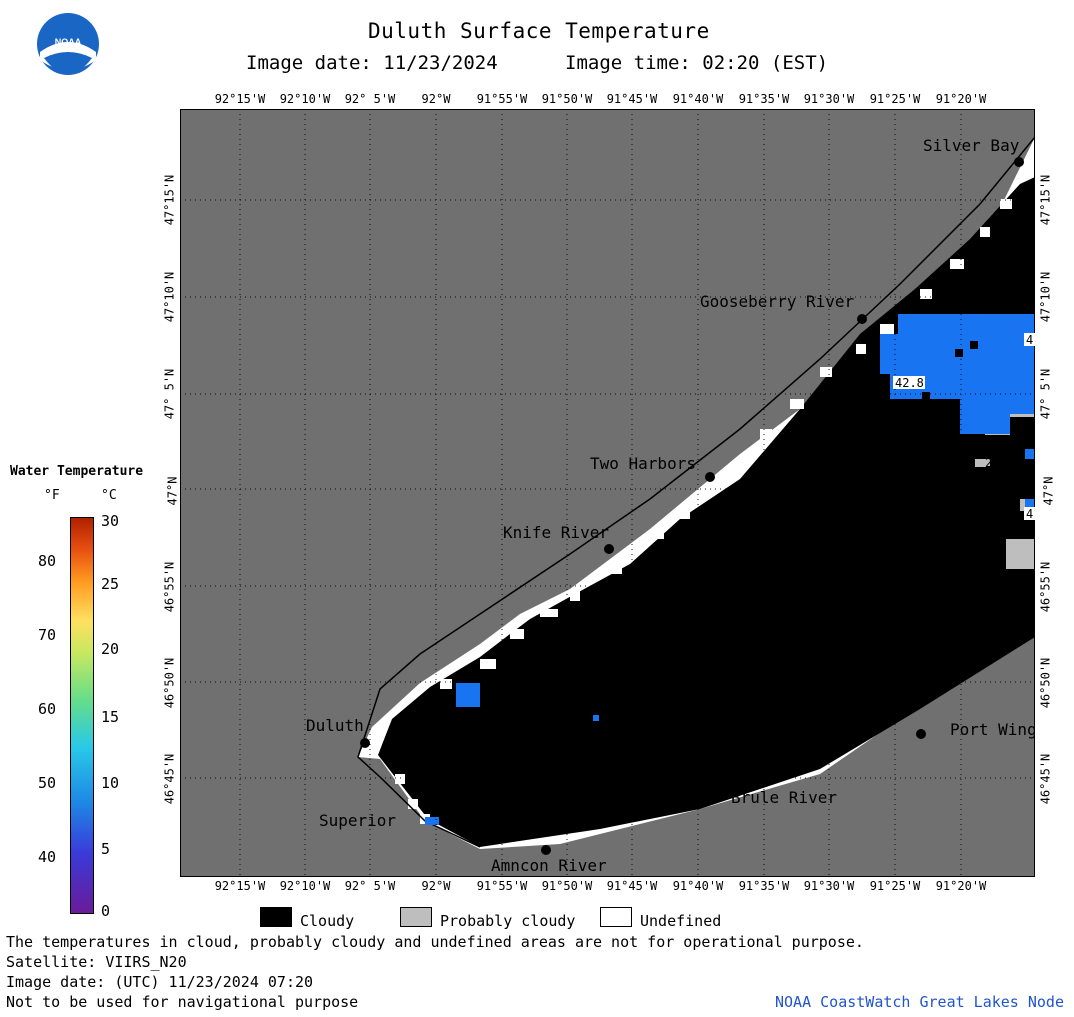 This screenshot has height=1017, width=1074. Describe the element at coordinates (110, 783) in the screenshot. I see `scale-tick-c: 10` at that location.